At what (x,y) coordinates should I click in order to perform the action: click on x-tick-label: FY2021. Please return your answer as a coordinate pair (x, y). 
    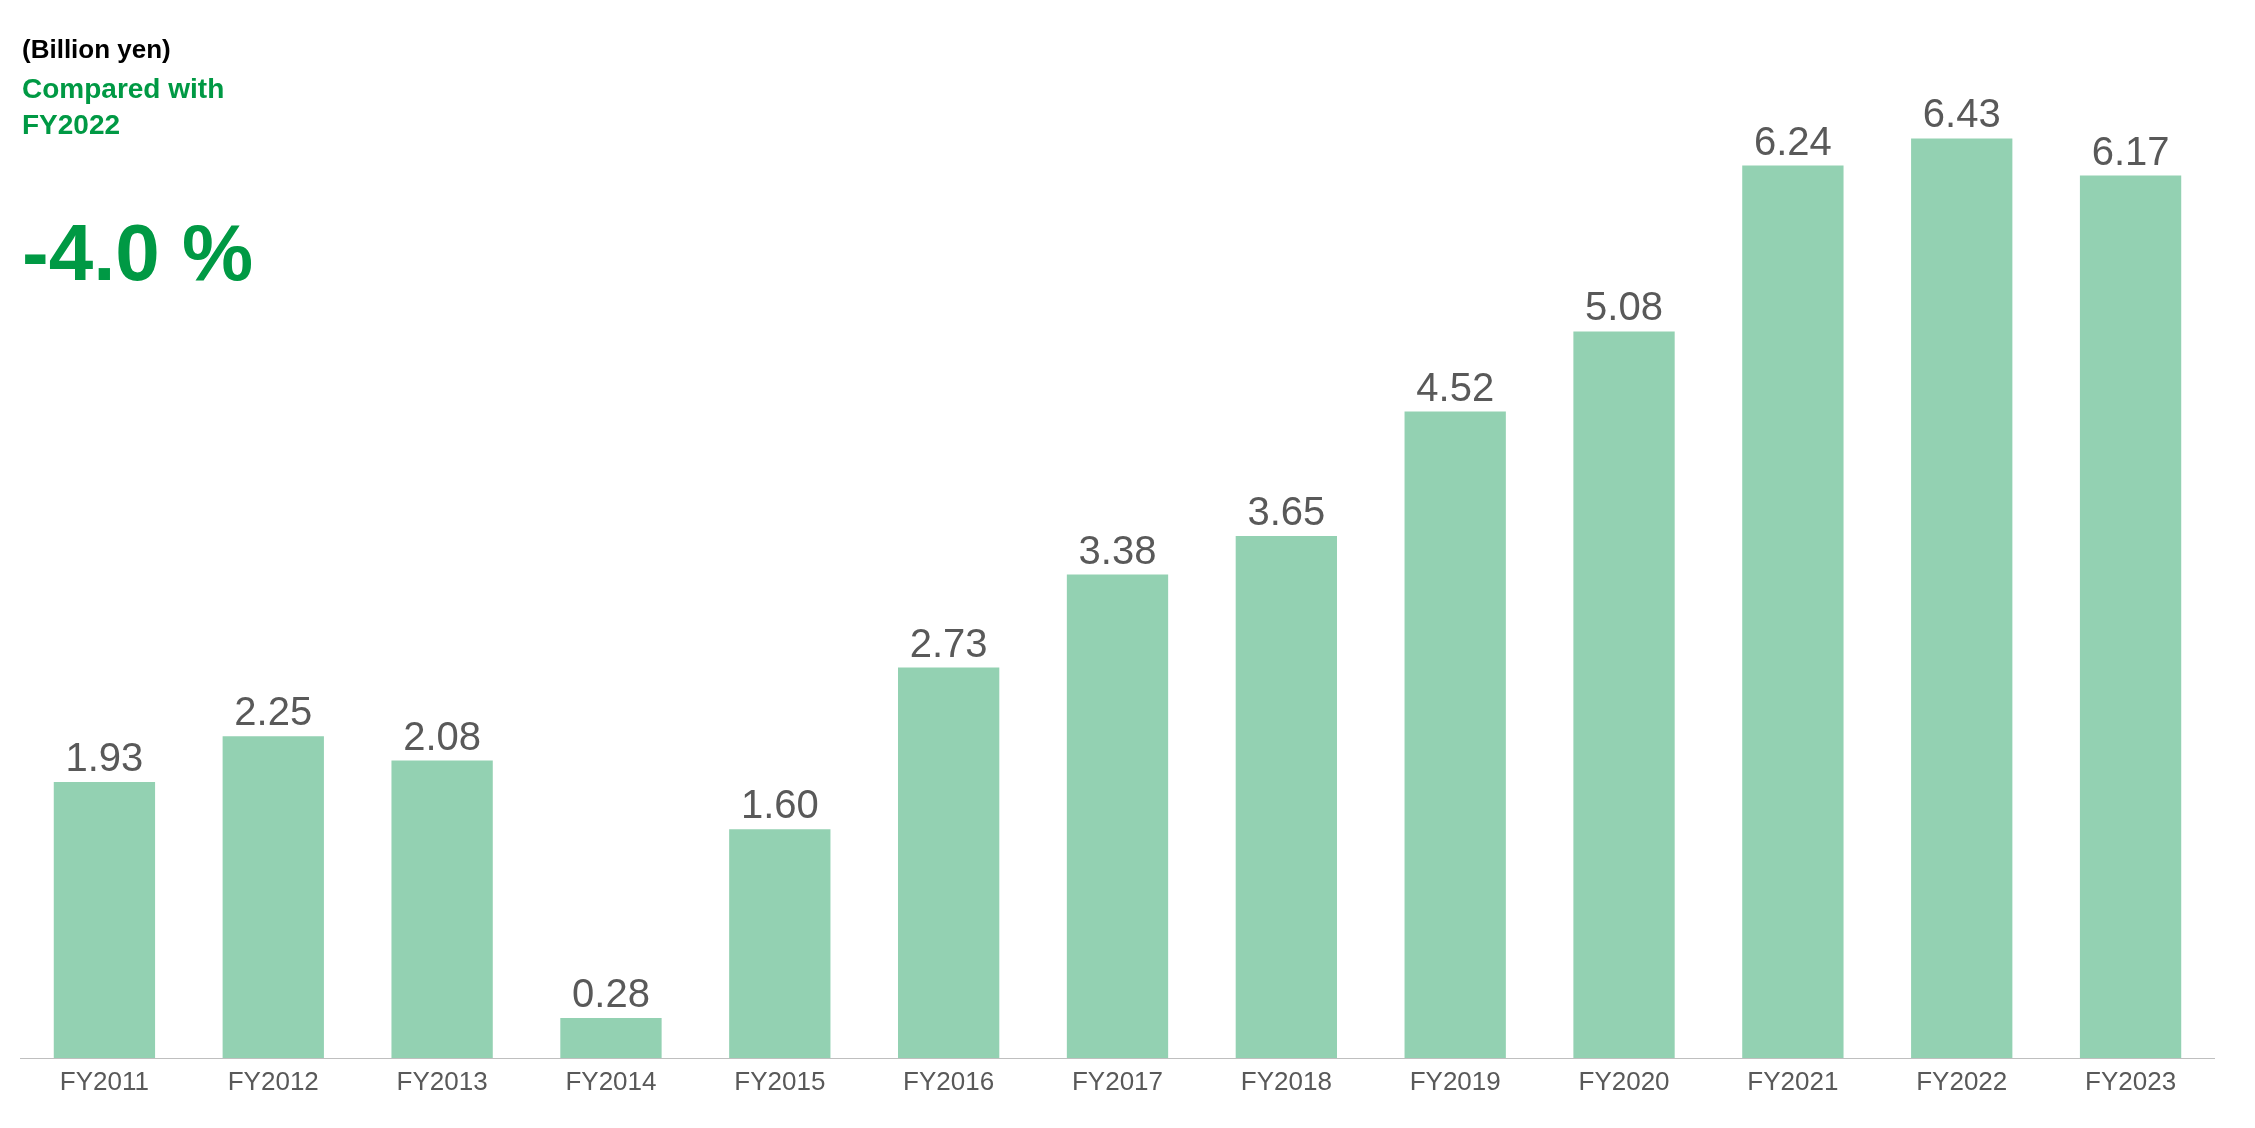
    Looking at the image, I should click on (1793, 1081).